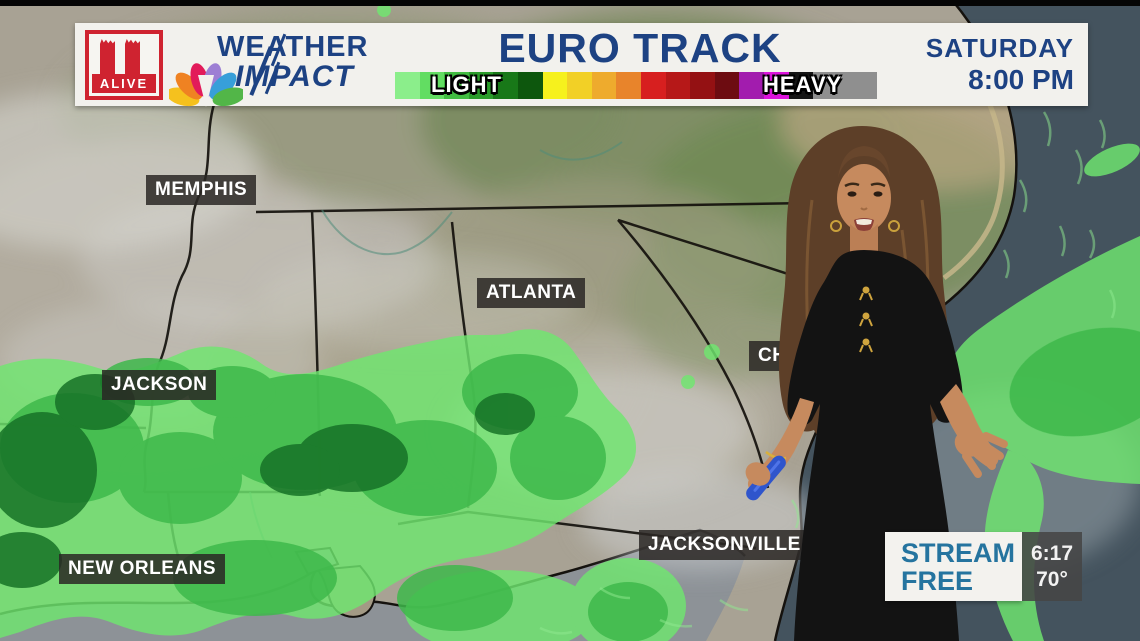 Image resolution: width=1140 pixels, height=641 pixels. I want to click on header-bar: ALIVE WEATHER IMPACT EURO TRACK LIGHT, so click(581, 65).